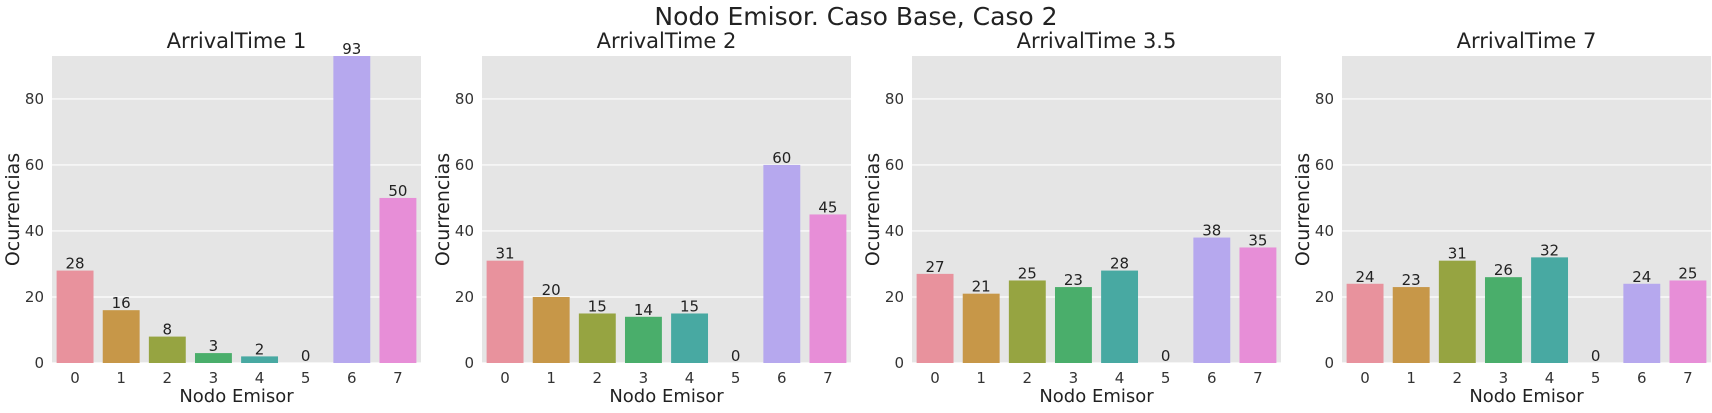  I want to click on data-label: 50, so click(397, 191).